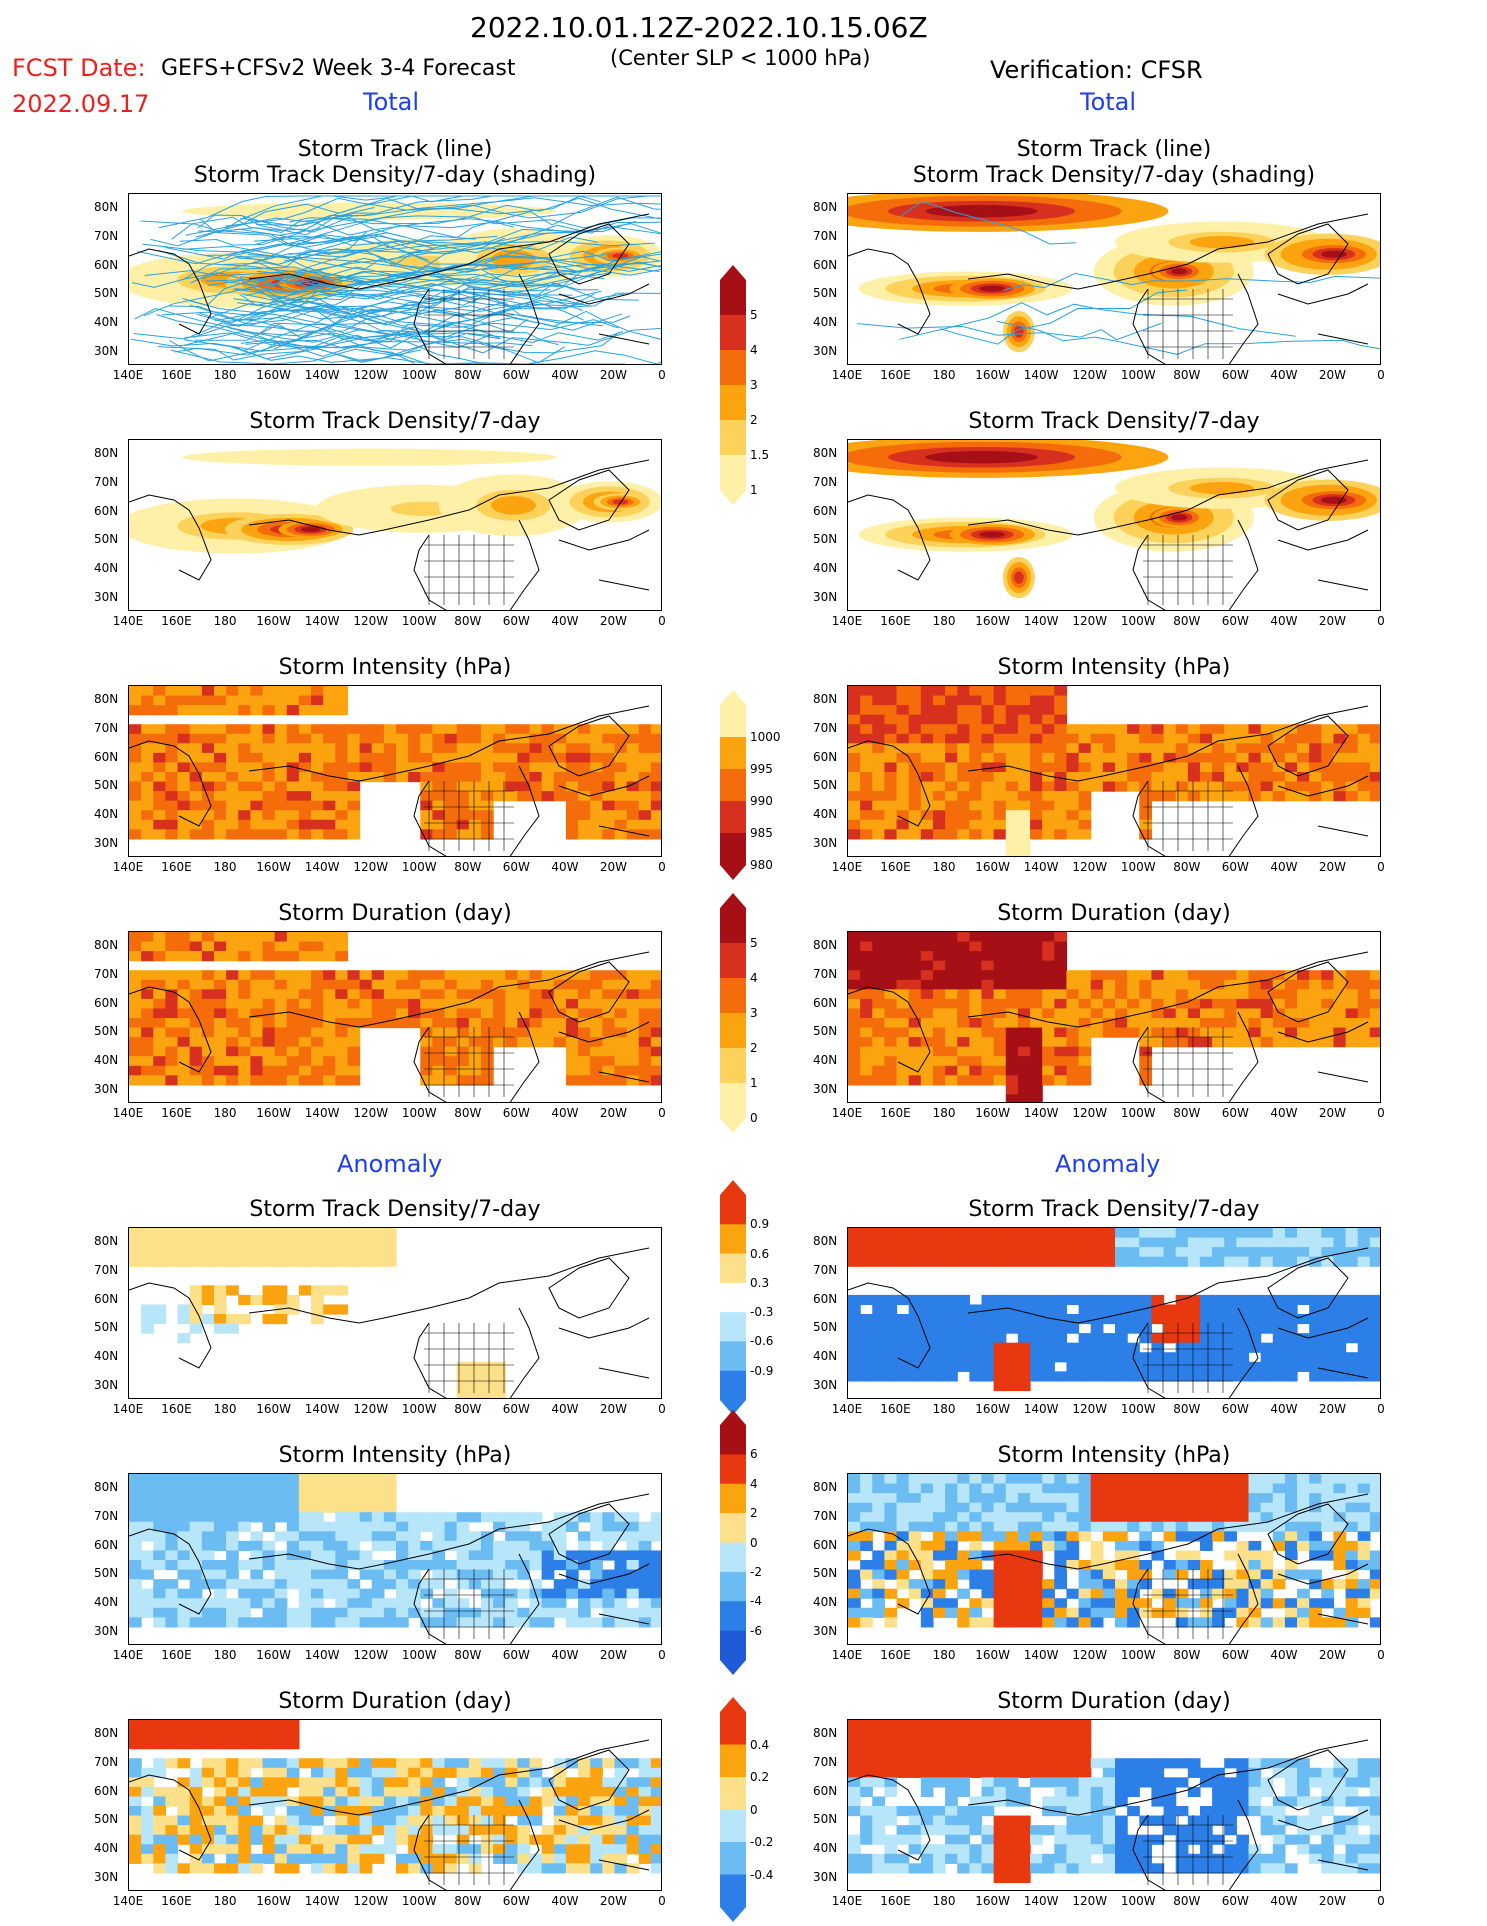  What do you see at coordinates (604, 294) in the screenshot?
I see `coastline` at bounding box center [604, 294].